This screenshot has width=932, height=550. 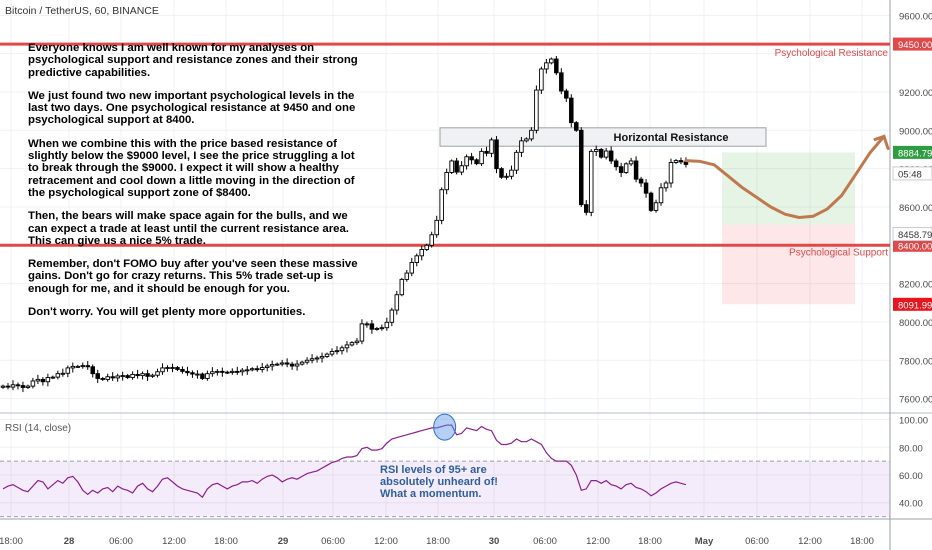 What do you see at coordinates (832, 53) in the screenshot?
I see `level-label: Psychological Resistance` at bounding box center [832, 53].